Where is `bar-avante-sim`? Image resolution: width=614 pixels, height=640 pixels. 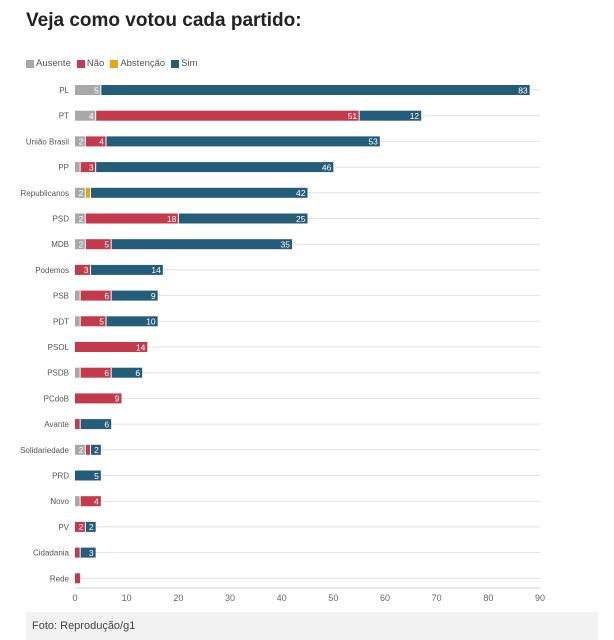 bar-avante-sim is located at coordinates (96, 424).